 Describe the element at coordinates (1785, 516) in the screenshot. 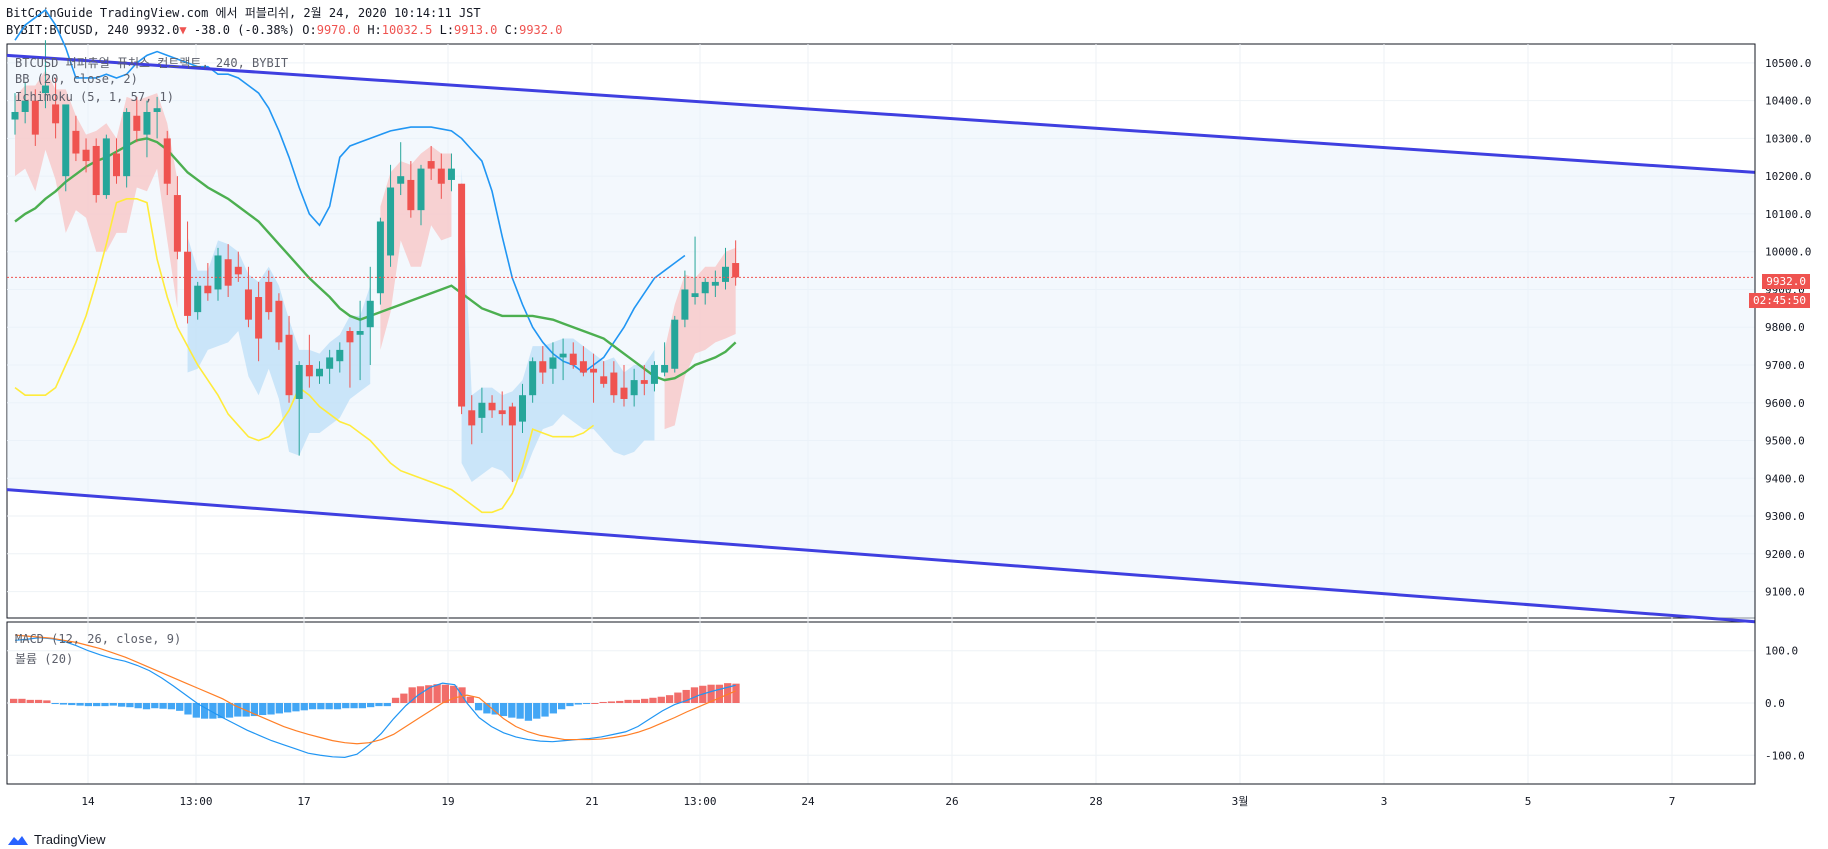

I see `price-tick-label: 9300.0` at that location.